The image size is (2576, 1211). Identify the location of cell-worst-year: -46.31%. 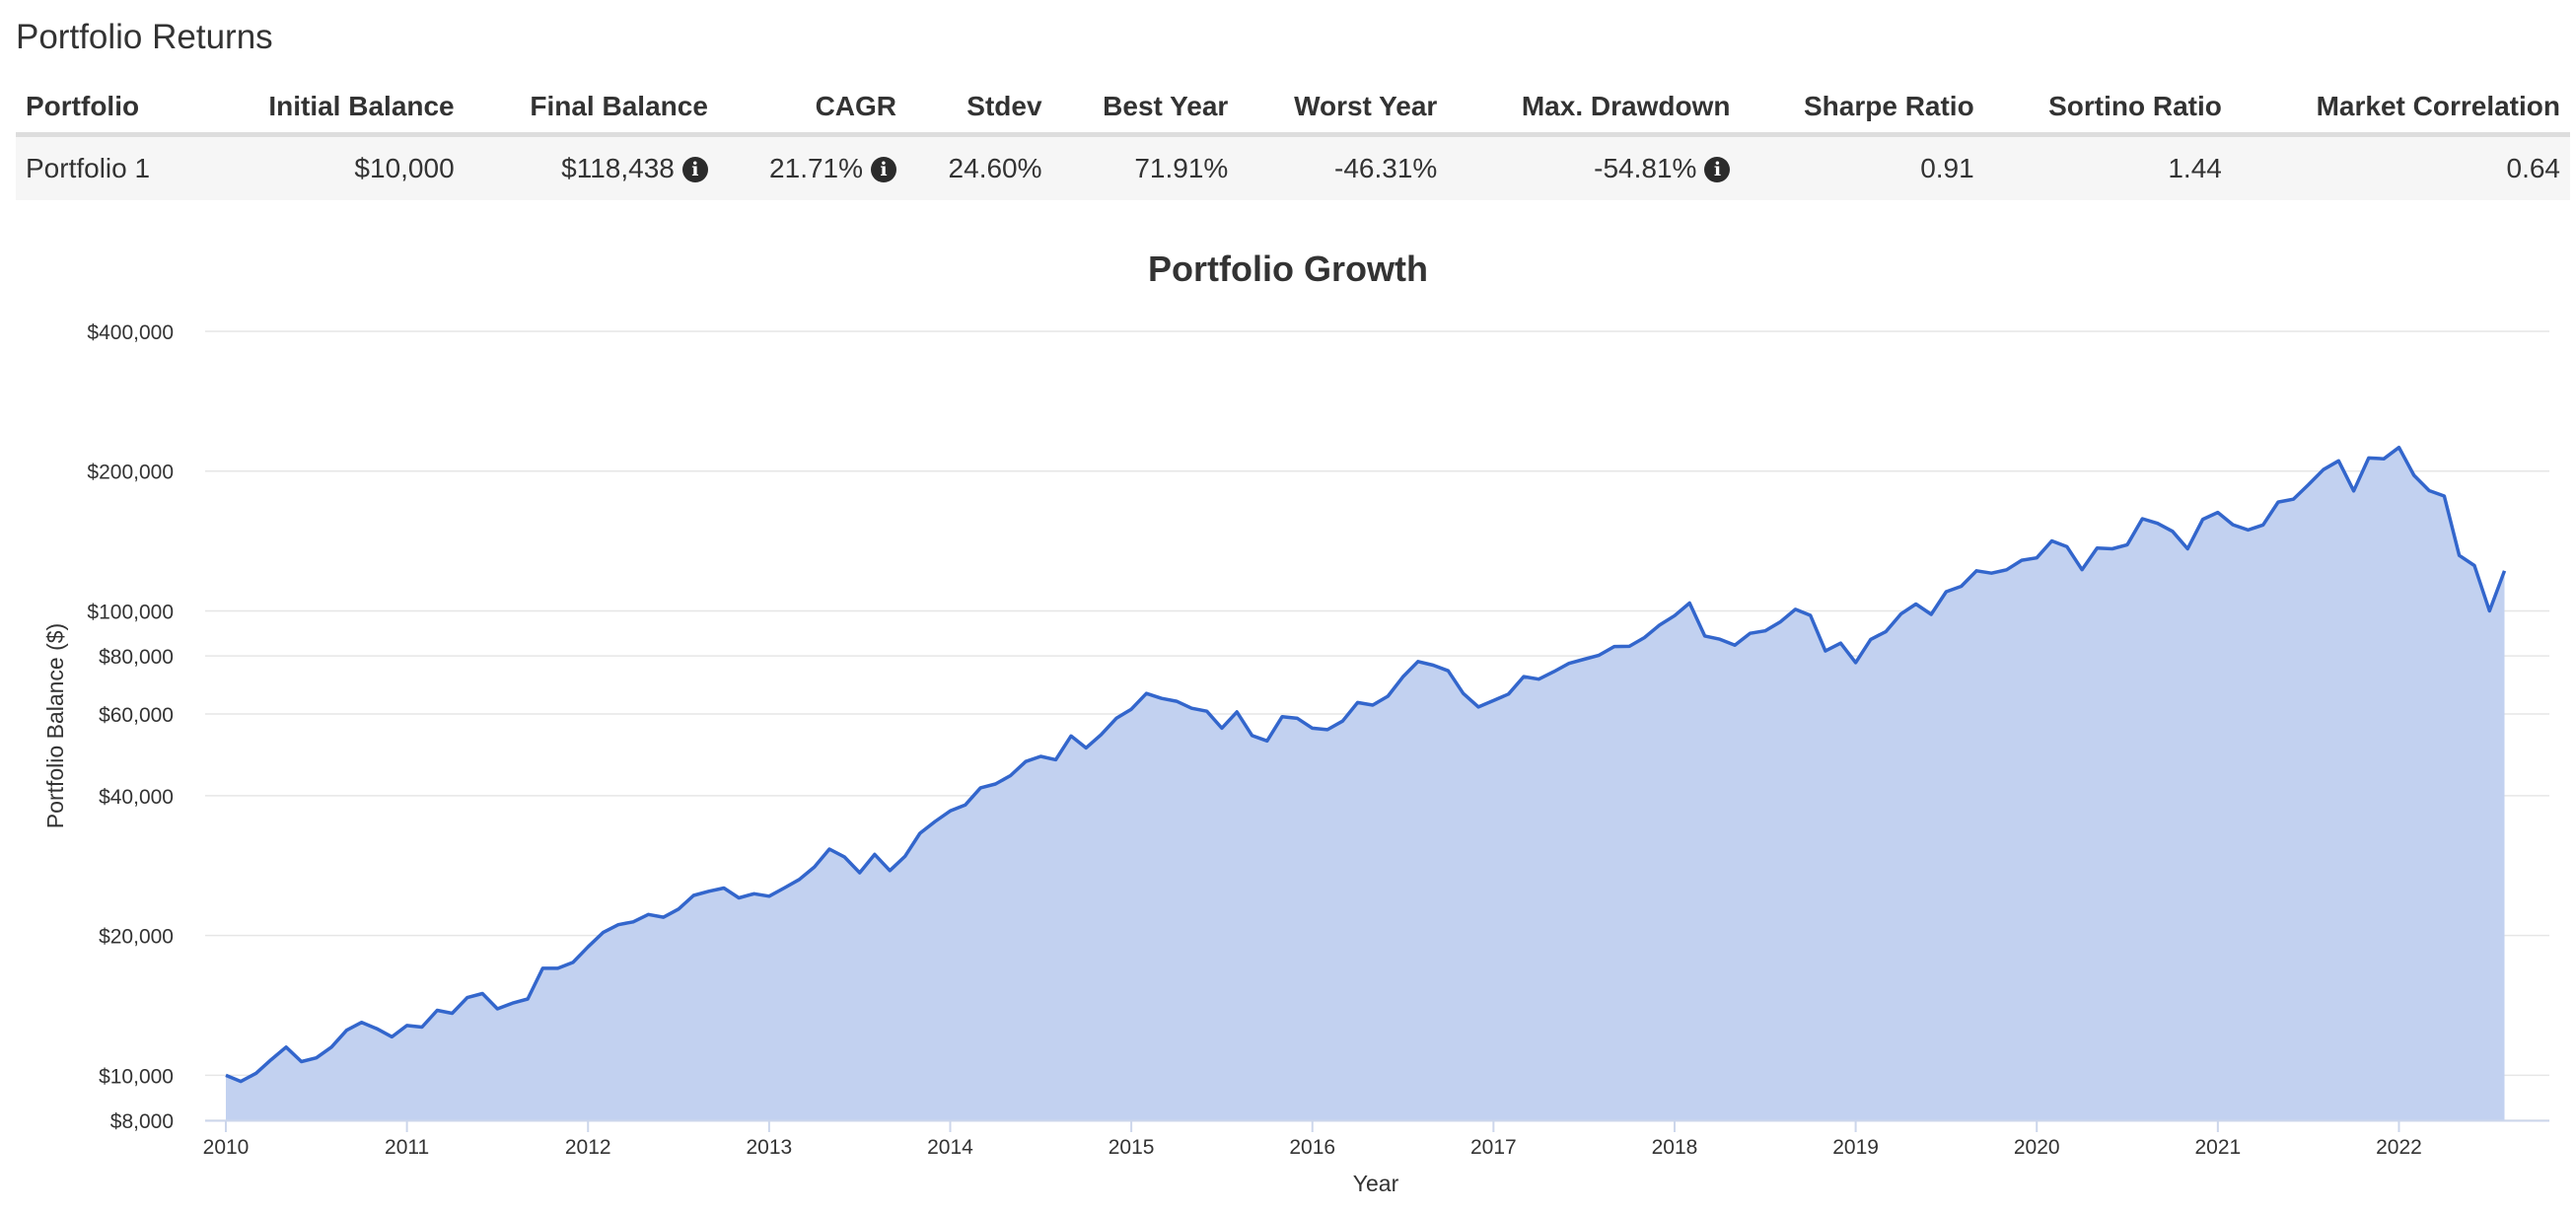
(1343, 167).